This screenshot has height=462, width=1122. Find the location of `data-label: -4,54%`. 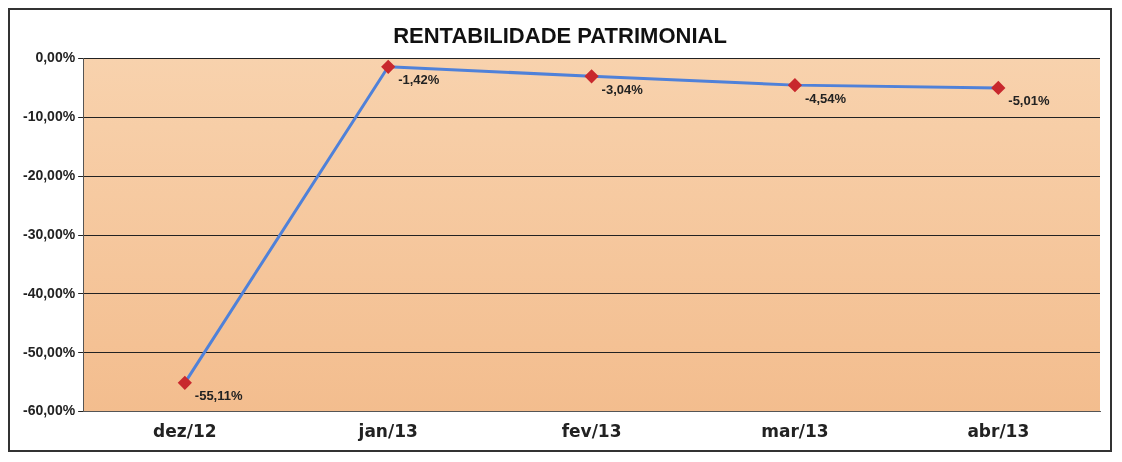

data-label: -4,54% is located at coordinates (825, 98).